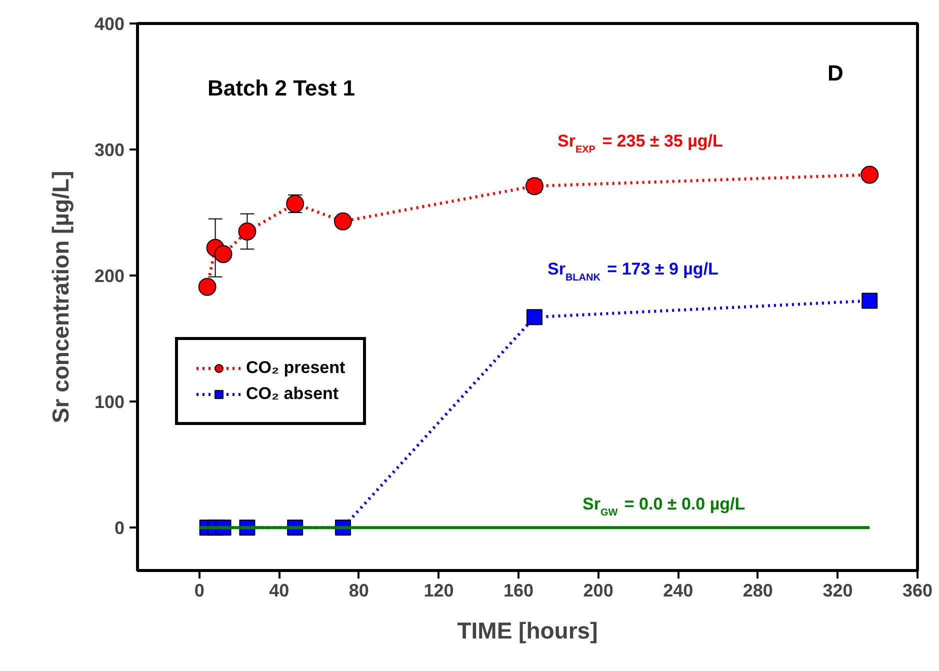 The height and width of the screenshot is (671, 939). What do you see at coordinates (199, 590) in the screenshot?
I see `x-tick-label: 0` at bounding box center [199, 590].